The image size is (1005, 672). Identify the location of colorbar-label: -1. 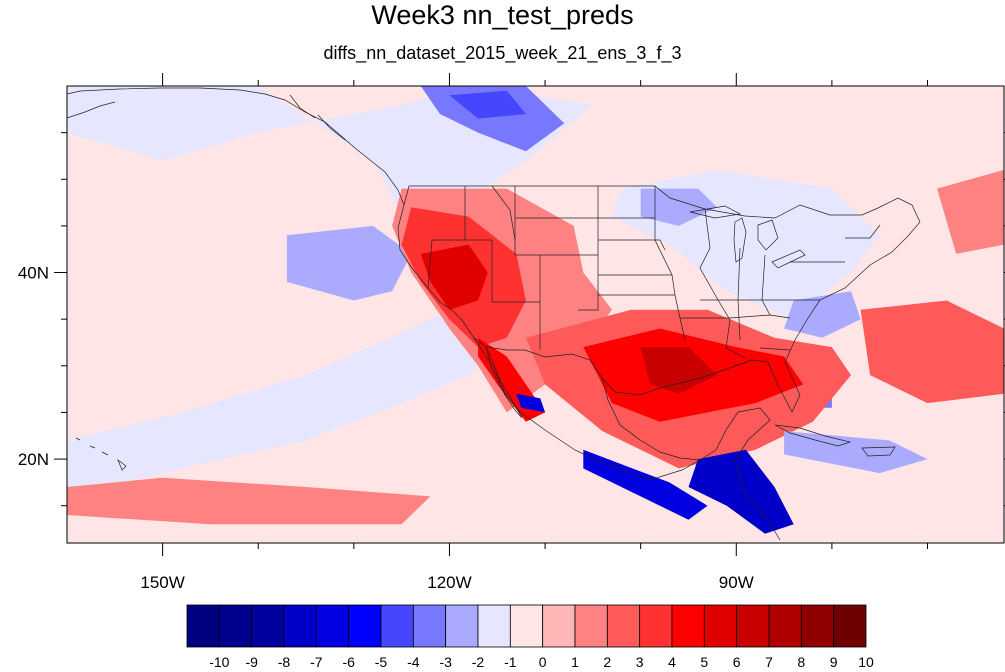
(510, 662).